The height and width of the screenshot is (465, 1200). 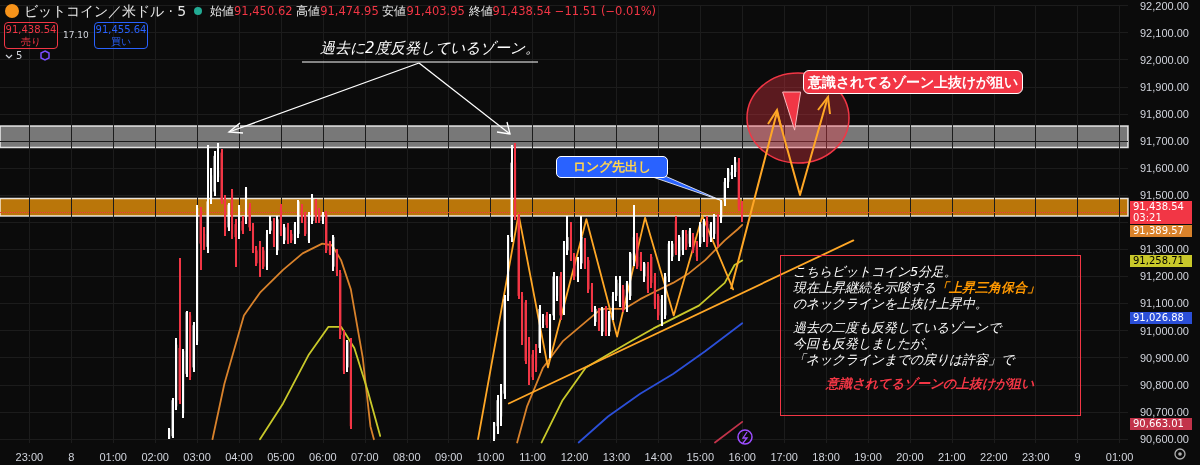 I want to click on x-tick-label: 13:00, so click(x=616, y=456).